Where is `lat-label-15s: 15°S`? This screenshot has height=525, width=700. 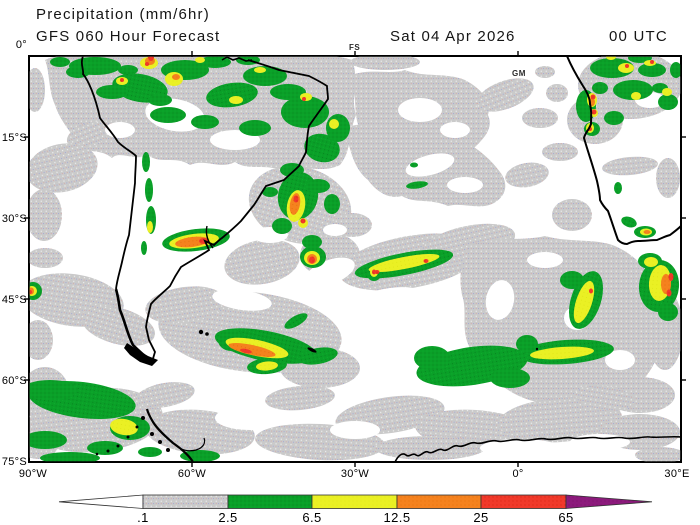 lat-label-15s: 15°S is located at coordinates (14, 138).